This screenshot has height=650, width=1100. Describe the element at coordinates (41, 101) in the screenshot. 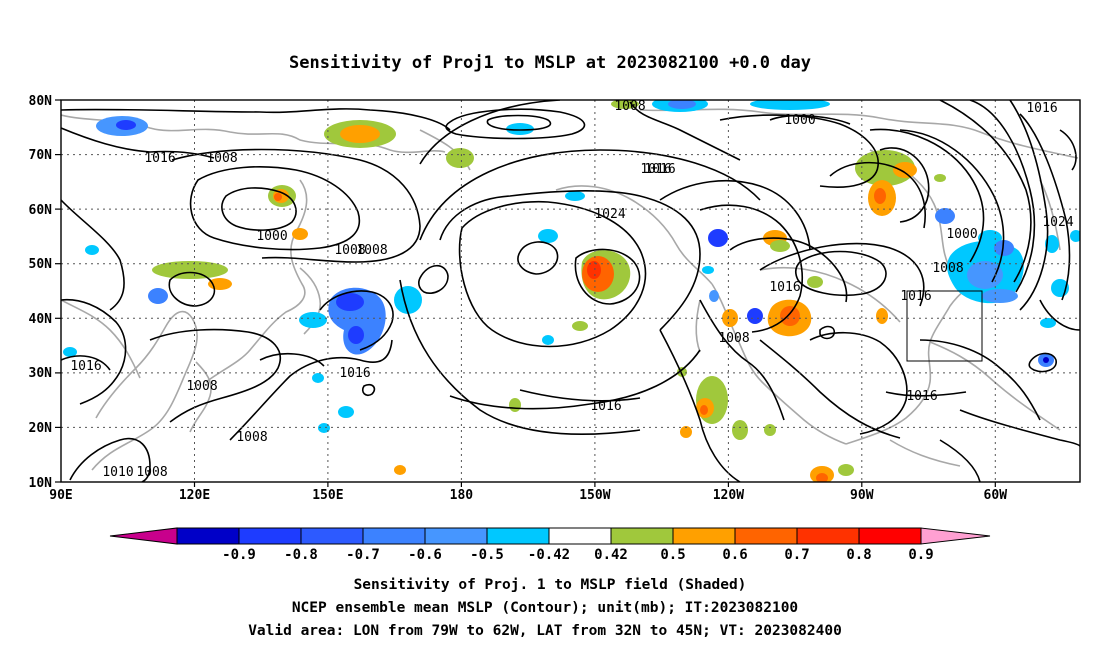

I see `lat-label: 80N` at that location.